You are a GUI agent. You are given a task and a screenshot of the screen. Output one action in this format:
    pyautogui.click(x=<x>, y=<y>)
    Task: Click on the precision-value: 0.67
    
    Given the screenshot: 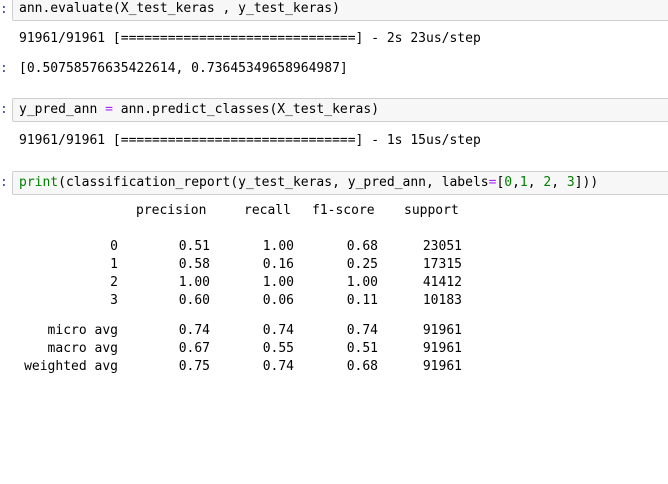 What is the action you would take?
    pyautogui.click(x=194, y=348)
    